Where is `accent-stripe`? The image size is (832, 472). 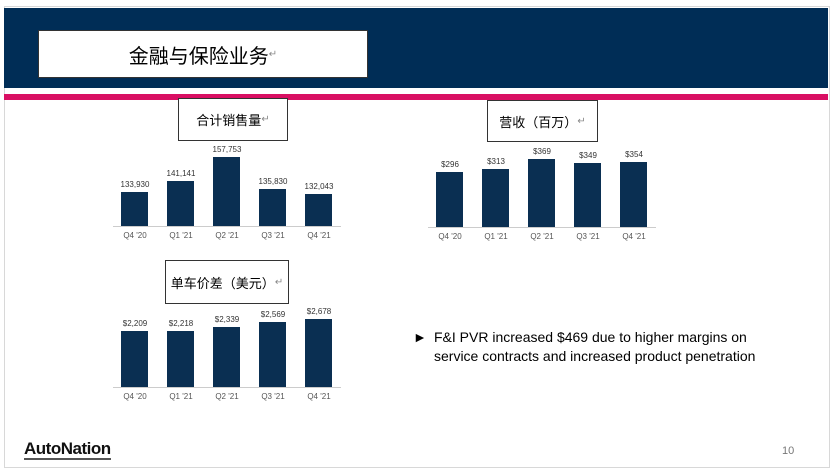 accent-stripe is located at coordinates (416, 97).